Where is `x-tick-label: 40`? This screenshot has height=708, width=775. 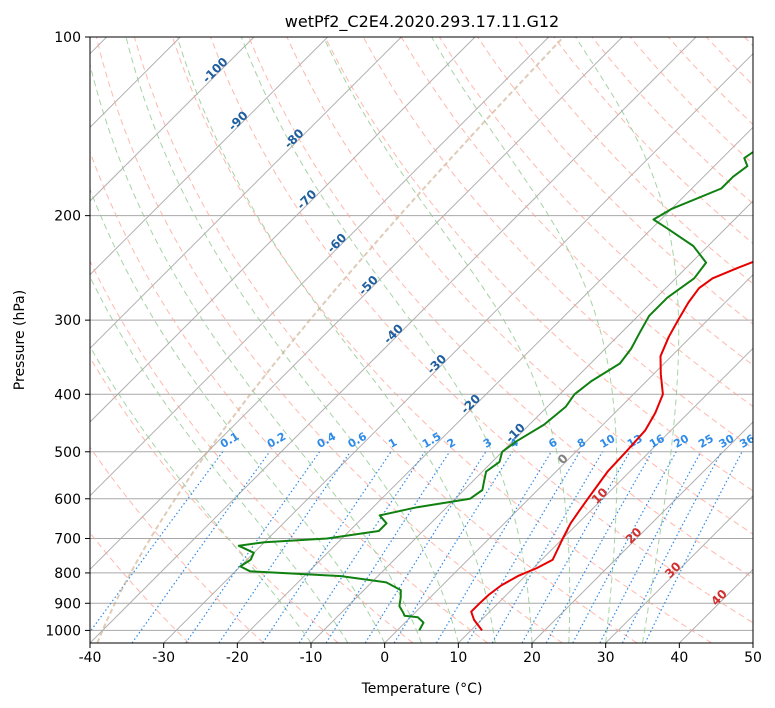 x-tick-label: 40 is located at coordinates (679, 658).